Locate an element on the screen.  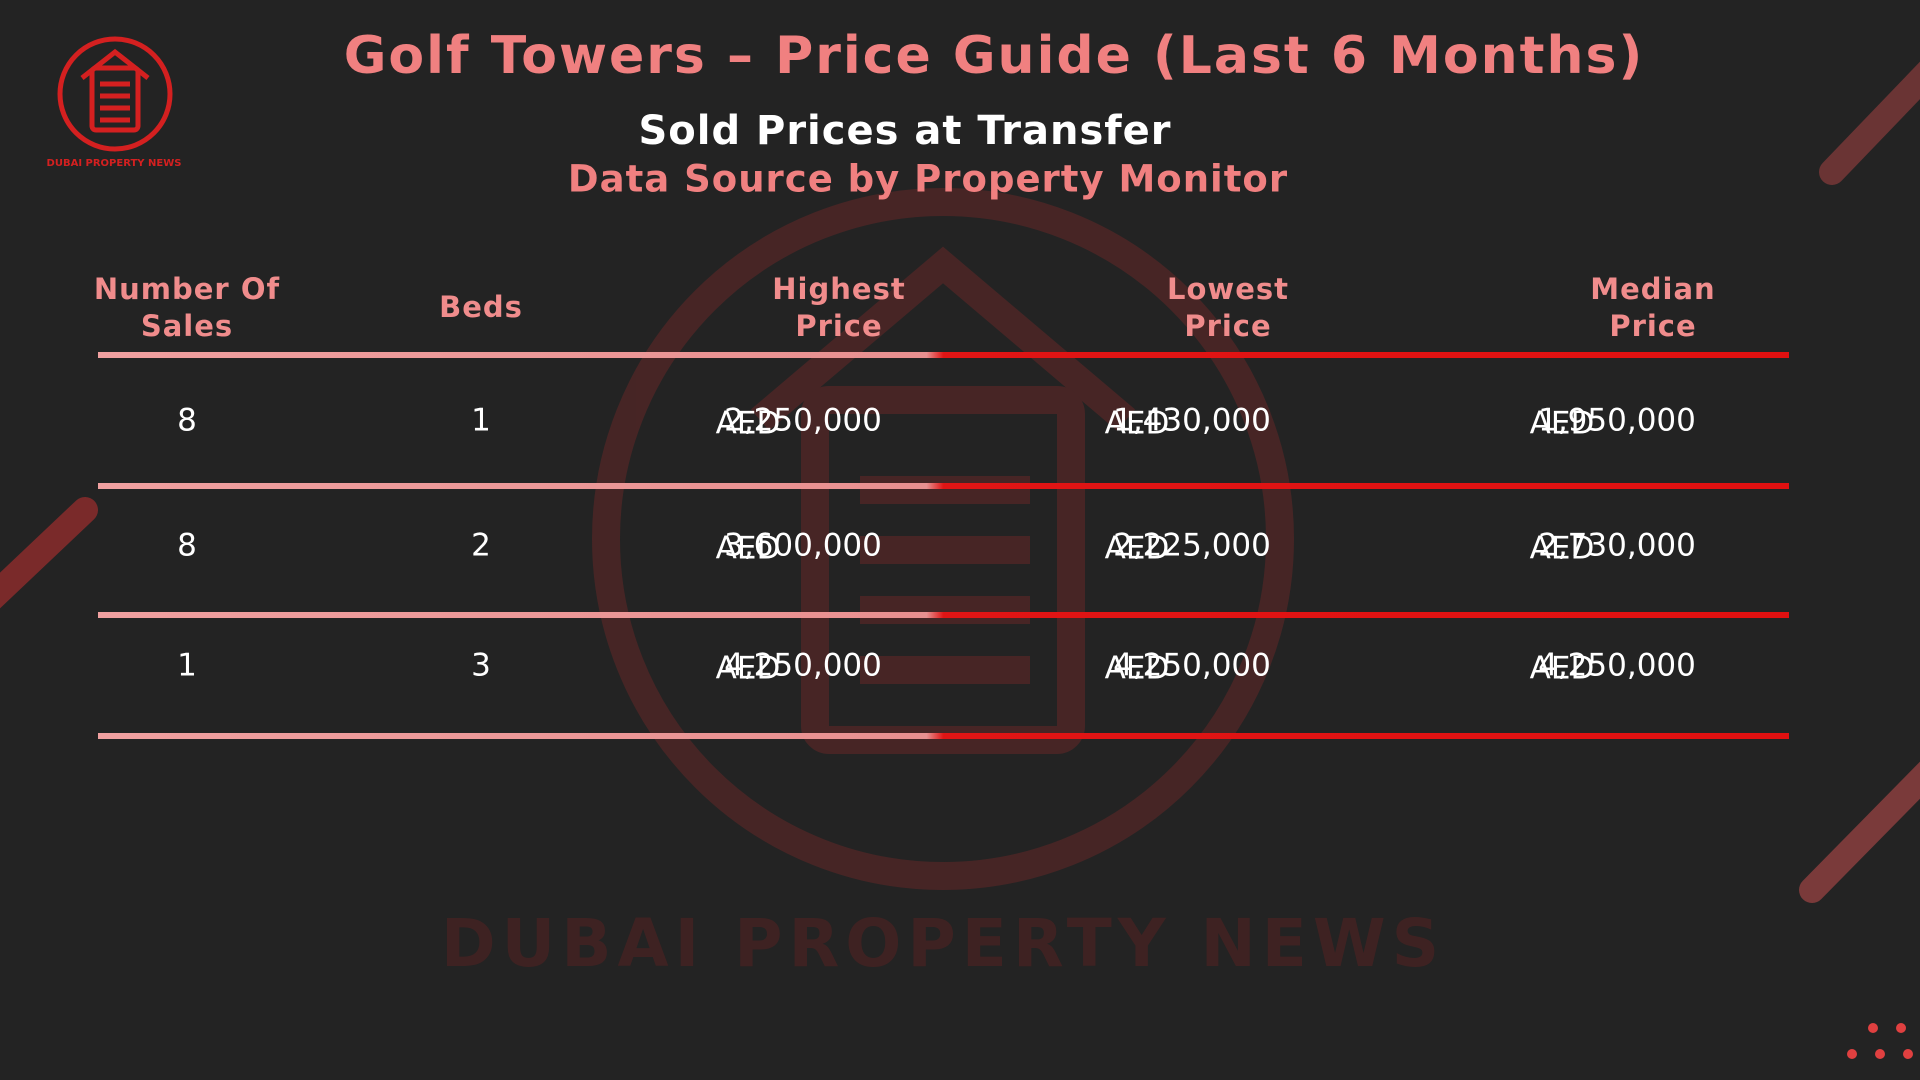
amount: 2,225,000 is located at coordinates (1192, 546).